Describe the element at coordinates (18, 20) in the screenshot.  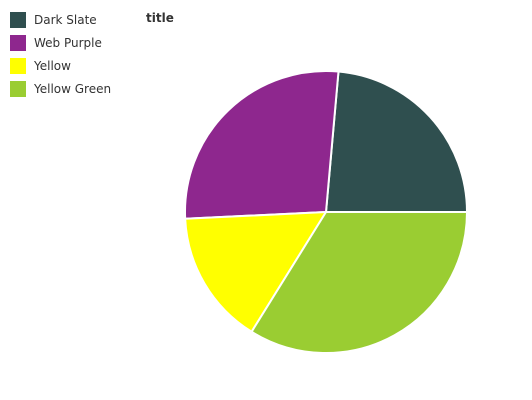
I see `legend-swatch-dark-slate` at that location.